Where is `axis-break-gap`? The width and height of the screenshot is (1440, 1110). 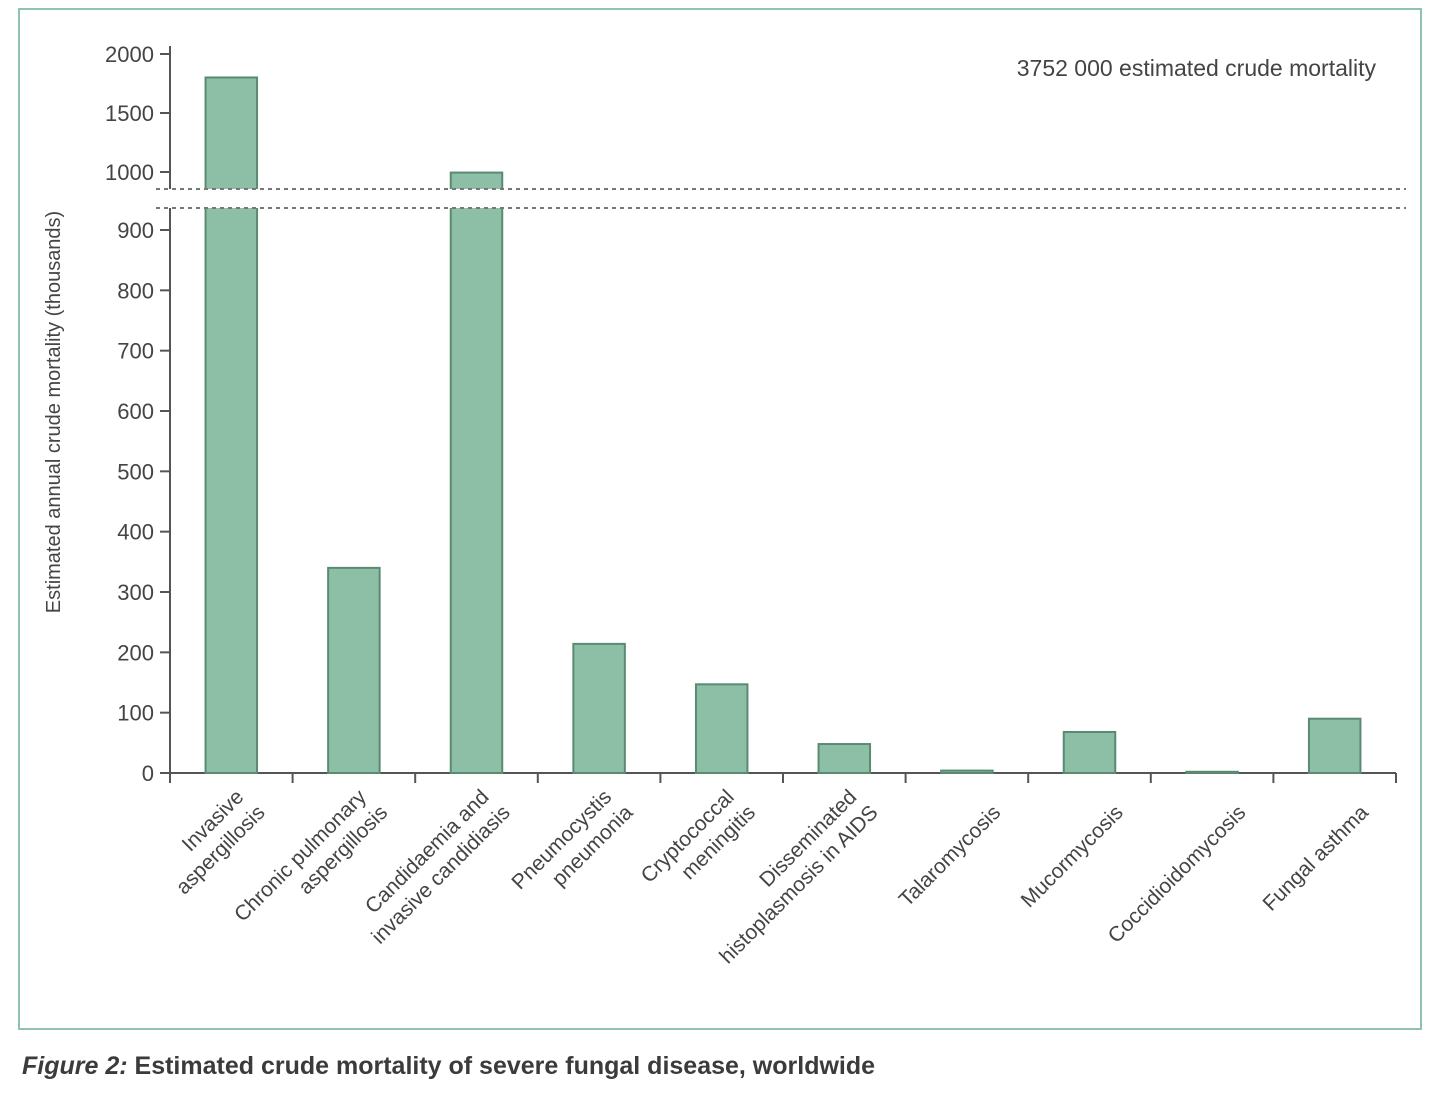 axis-break-gap is located at coordinates (781, 198).